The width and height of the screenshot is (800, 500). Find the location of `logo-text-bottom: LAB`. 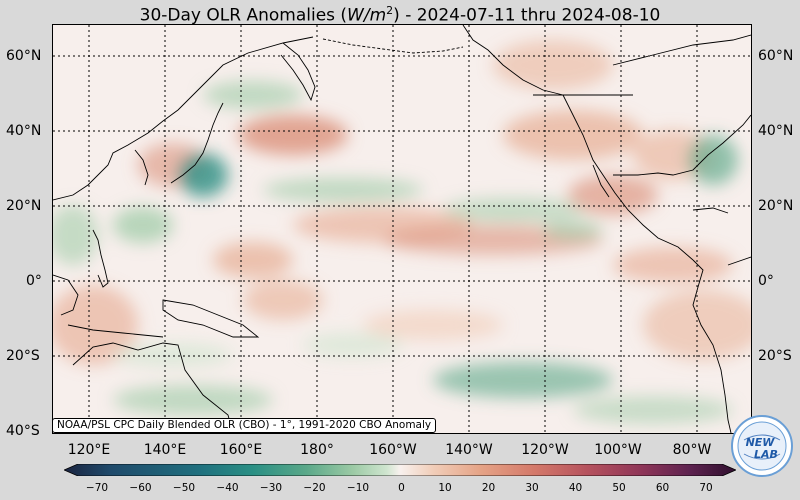

logo-text-bottom: LAB is located at coordinates (766, 454).